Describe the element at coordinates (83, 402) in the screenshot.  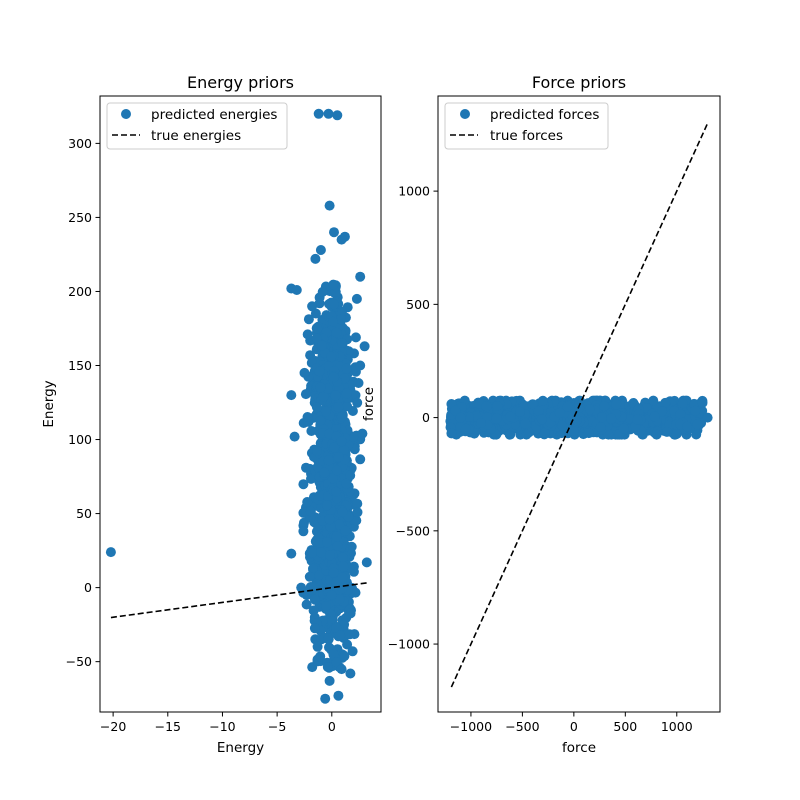
I see `energy-y-ticks: −50 0 50 100 150 200 250 300` at that location.